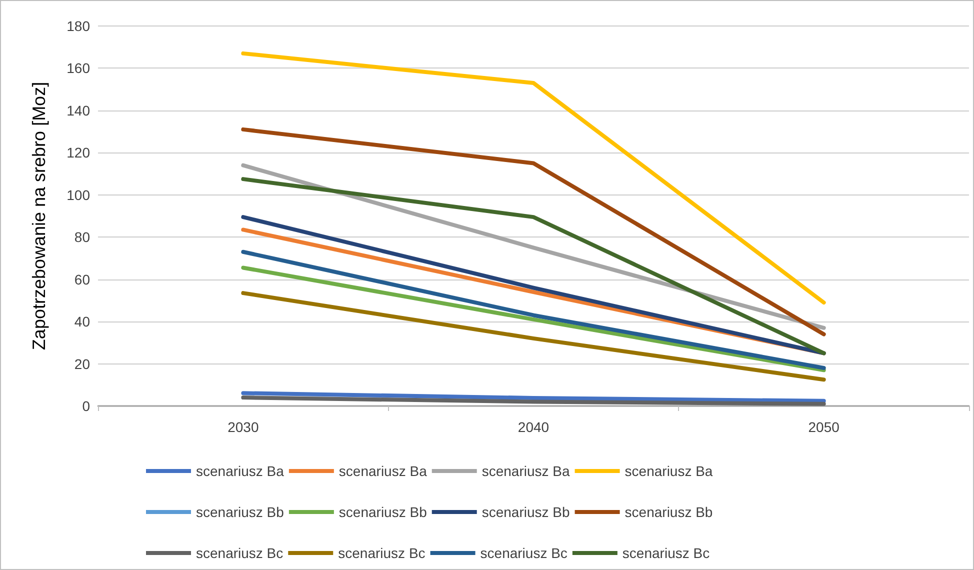  What do you see at coordinates (534, 427) in the screenshot?
I see `x-tick-label: 2040` at bounding box center [534, 427].